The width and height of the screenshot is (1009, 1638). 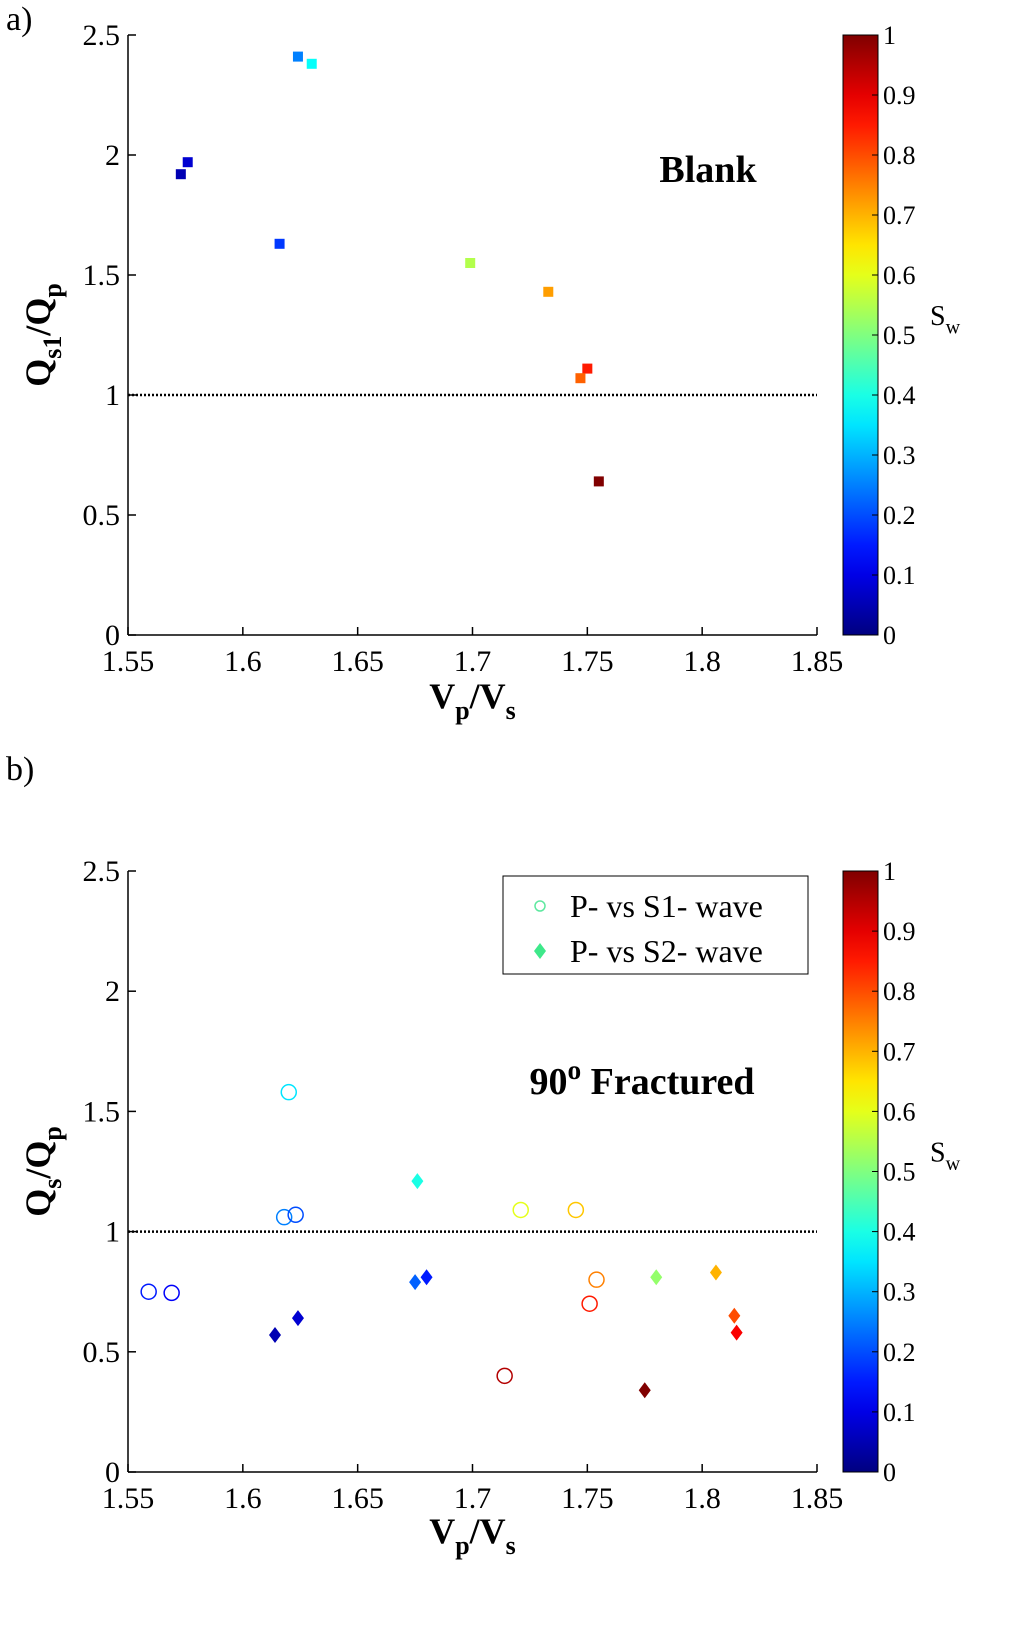 I want to click on legend-label: P- vs S1- wave, so click(x=666, y=906).